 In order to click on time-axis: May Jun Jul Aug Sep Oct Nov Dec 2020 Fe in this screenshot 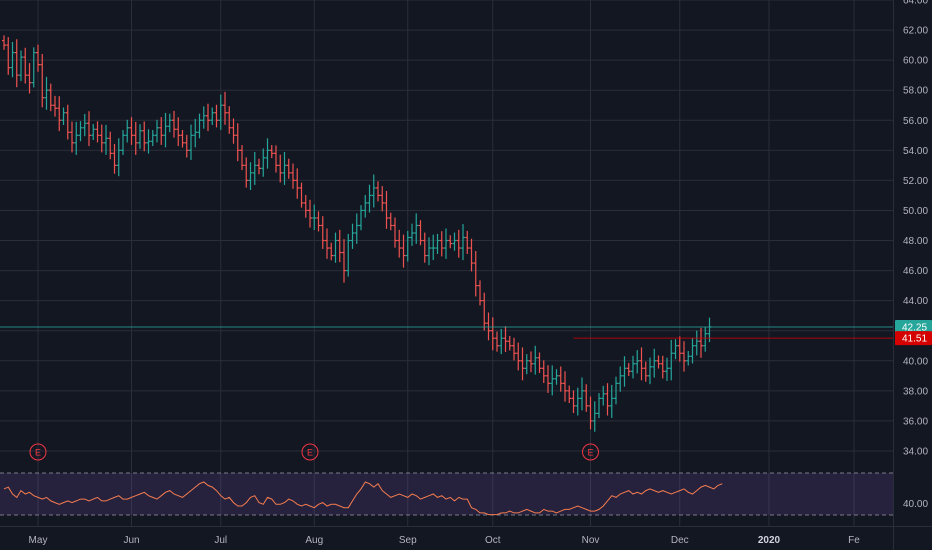, I will do `click(466, 536)`.